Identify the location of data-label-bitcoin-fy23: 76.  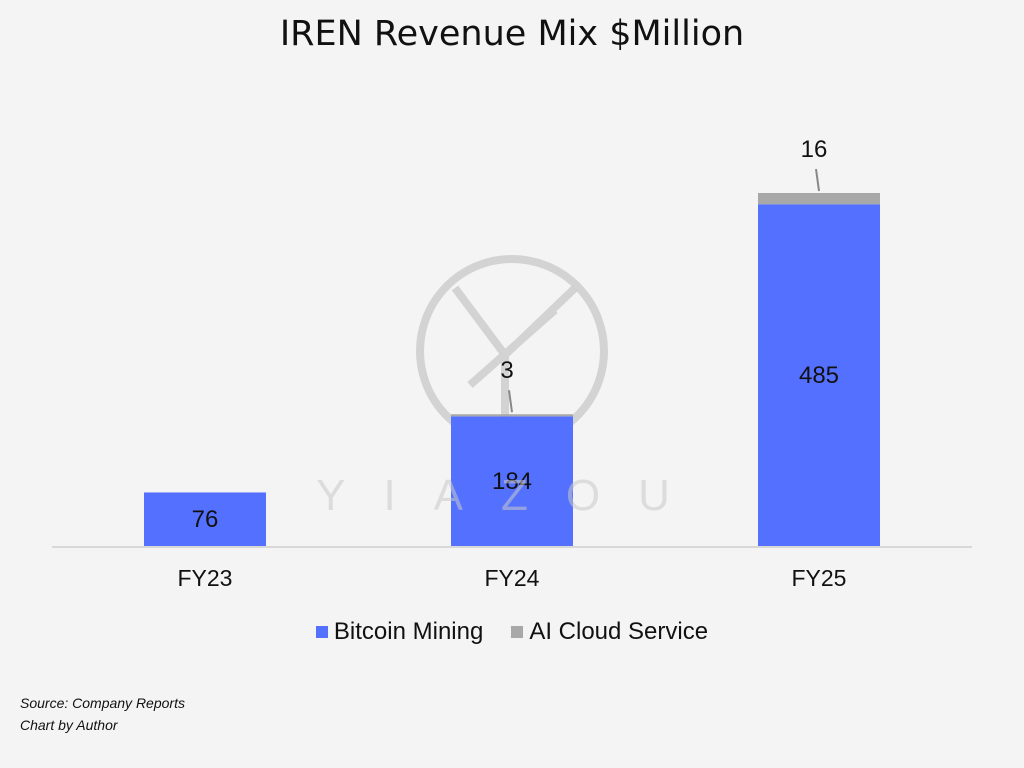
(205, 519).